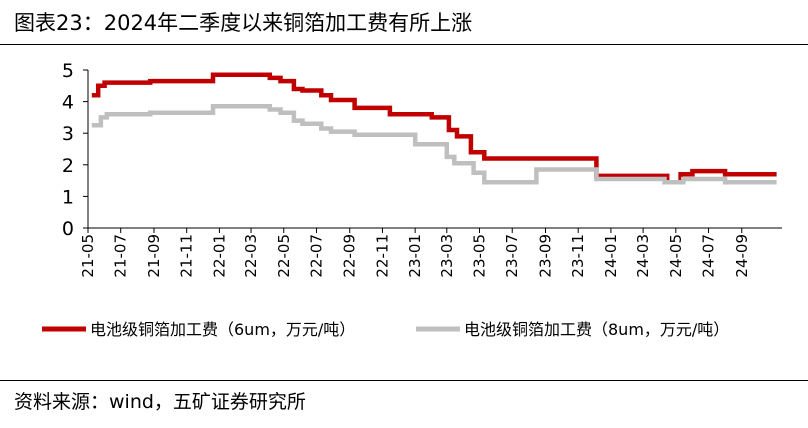  What do you see at coordinates (154, 256) in the screenshot?
I see `x-tick-label: 21-09` at bounding box center [154, 256].